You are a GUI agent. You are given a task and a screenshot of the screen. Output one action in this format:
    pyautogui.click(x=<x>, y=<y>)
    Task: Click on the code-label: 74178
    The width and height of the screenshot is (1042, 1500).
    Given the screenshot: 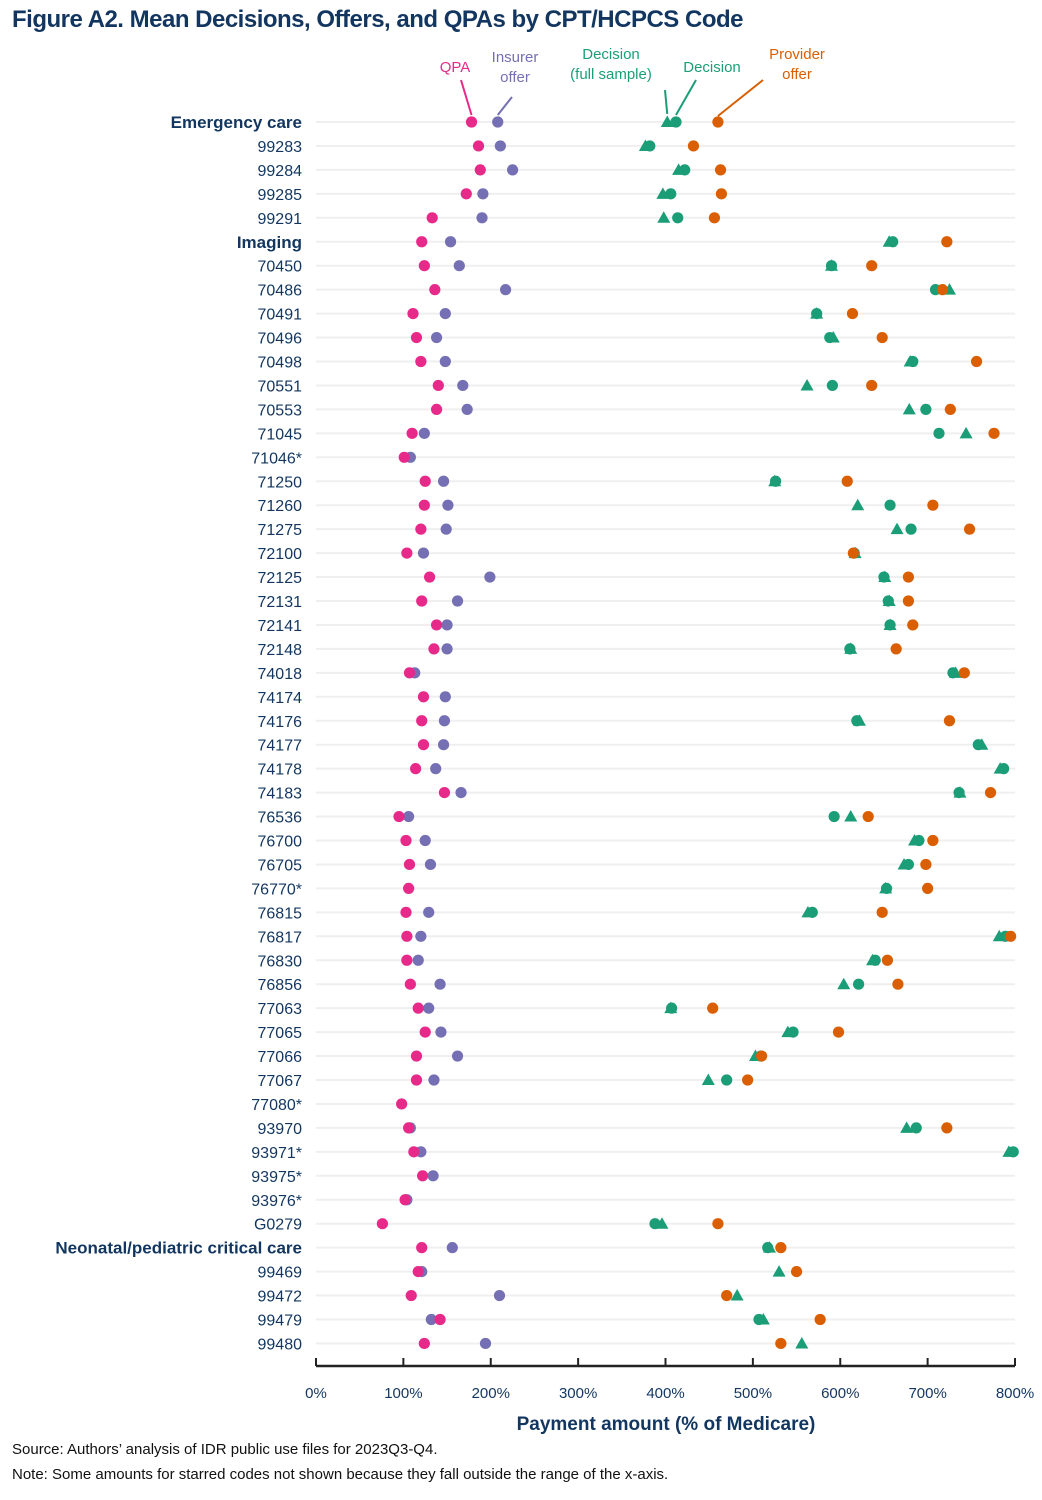 What is the action you would take?
    pyautogui.click(x=280, y=770)
    